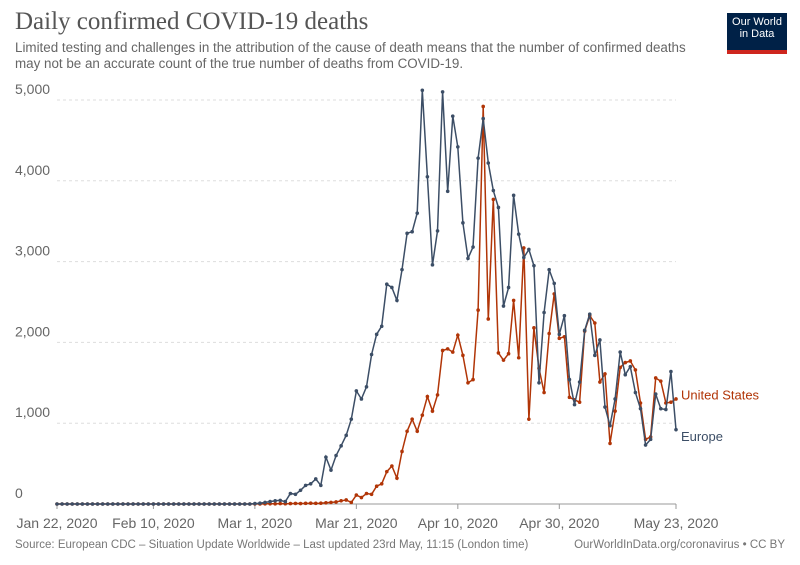  Describe the element at coordinates (32, 412) in the screenshot. I see `y-tick-label: 1,000` at that location.